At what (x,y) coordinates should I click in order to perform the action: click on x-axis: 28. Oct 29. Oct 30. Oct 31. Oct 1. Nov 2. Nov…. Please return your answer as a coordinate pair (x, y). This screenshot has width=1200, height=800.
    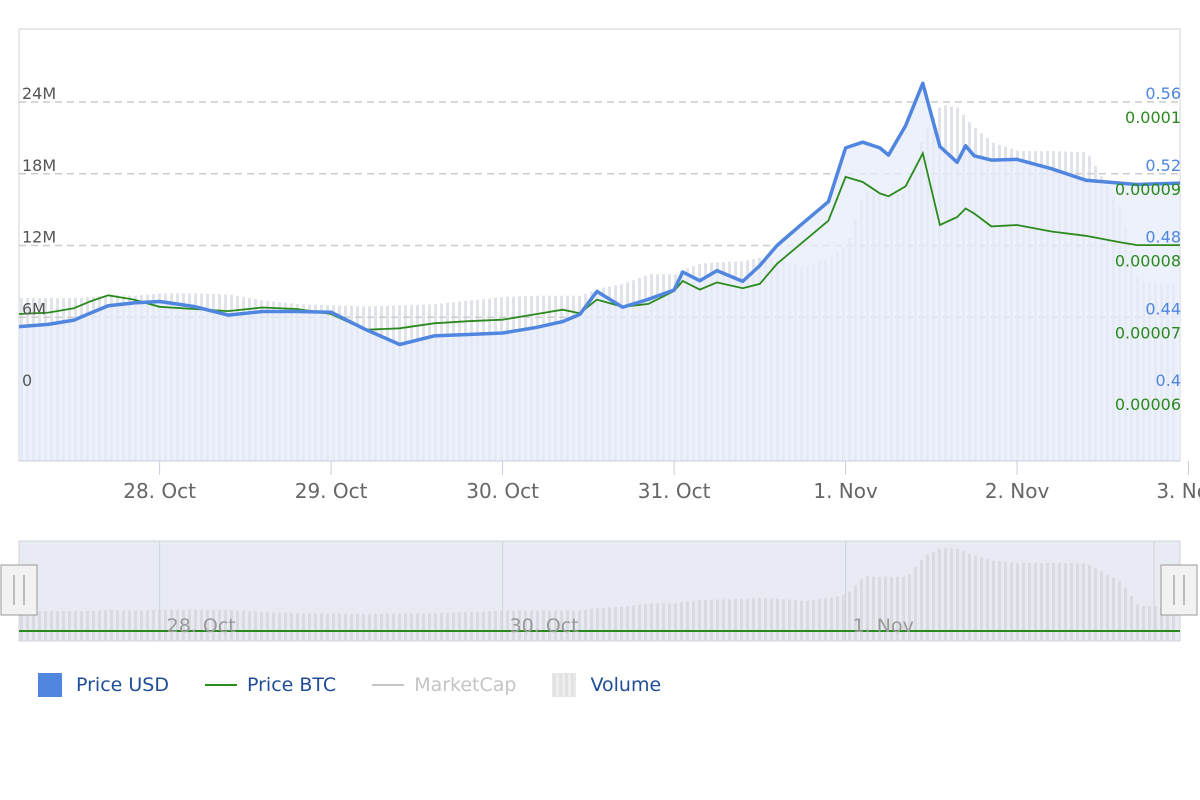
    Looking at the image, I should click on (661, 482).